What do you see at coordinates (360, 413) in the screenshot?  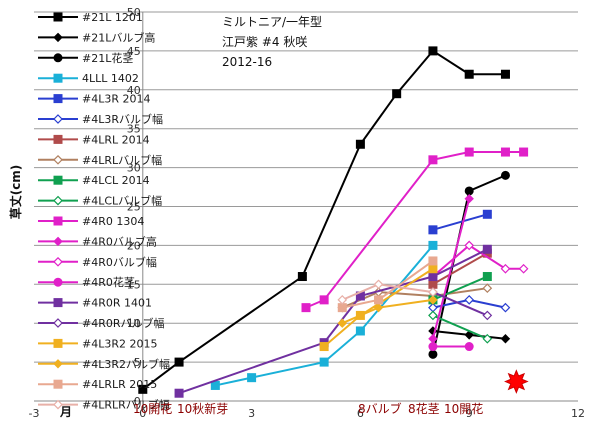 I see `x-tick-label: 6` at bounding box center [360, 413].